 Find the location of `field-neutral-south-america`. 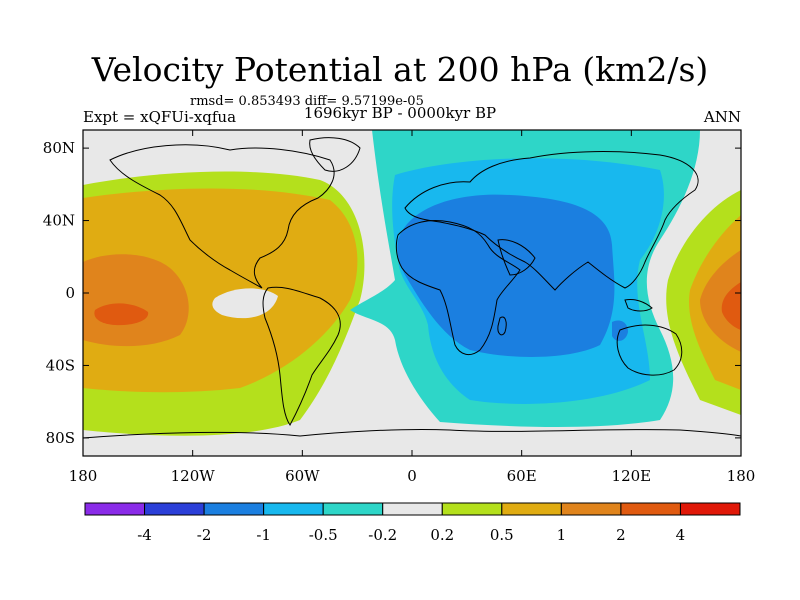

field-neutral-south-america is located at coordinates (245, 303).